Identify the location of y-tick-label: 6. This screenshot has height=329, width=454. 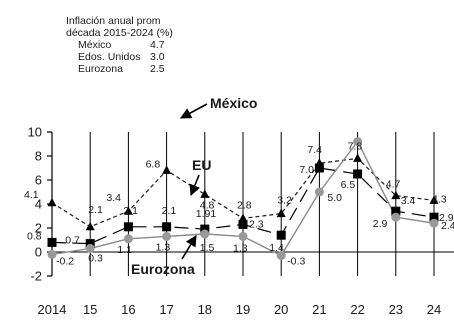
(38, 180).